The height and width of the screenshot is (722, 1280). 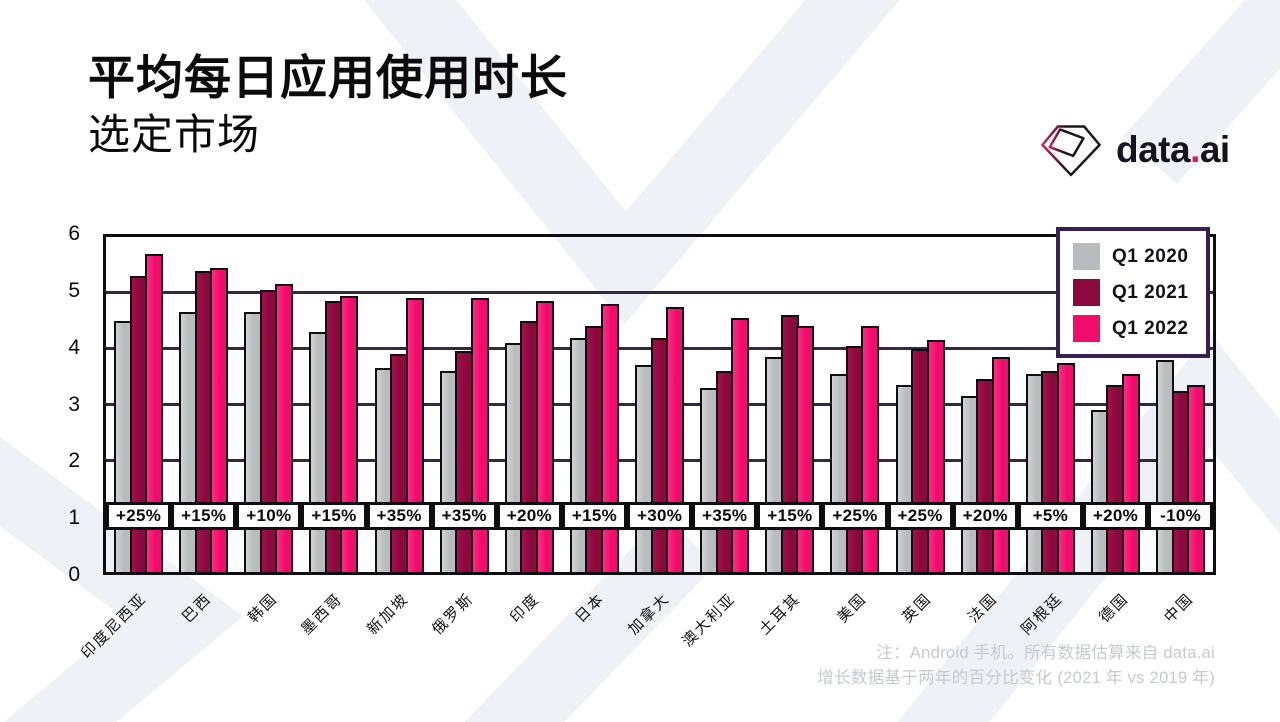 I want to click on x-tick-label: 日本, so click(x=590, y=608).